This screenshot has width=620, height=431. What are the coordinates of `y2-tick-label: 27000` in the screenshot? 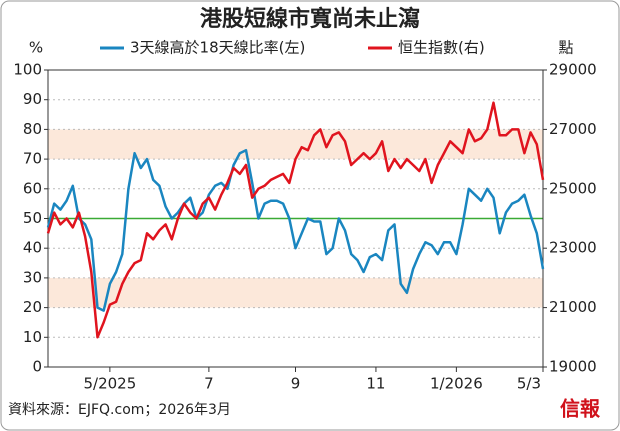 It's located at (573, 129).